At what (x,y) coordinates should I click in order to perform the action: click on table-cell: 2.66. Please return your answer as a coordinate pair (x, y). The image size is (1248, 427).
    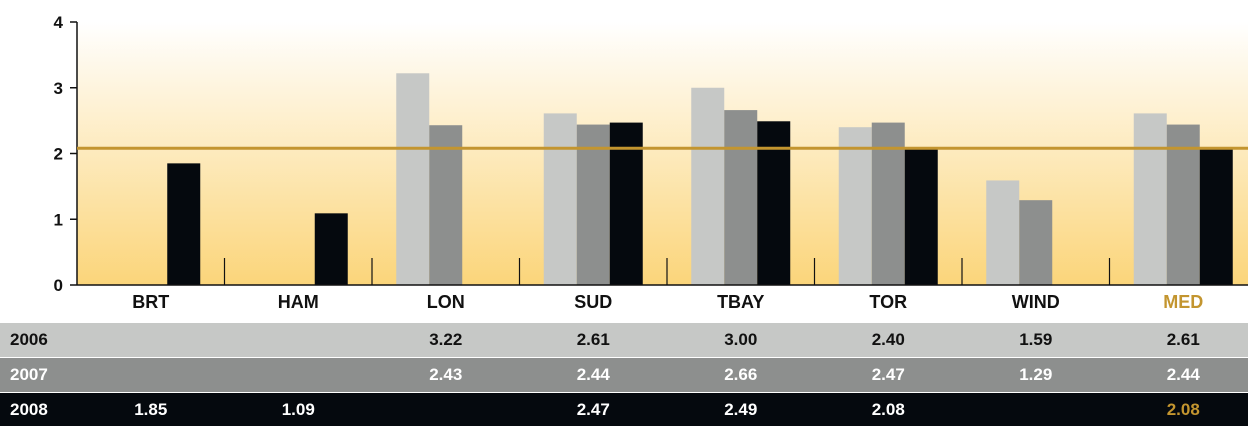
    Looking at the image, I should click on (741, 374).